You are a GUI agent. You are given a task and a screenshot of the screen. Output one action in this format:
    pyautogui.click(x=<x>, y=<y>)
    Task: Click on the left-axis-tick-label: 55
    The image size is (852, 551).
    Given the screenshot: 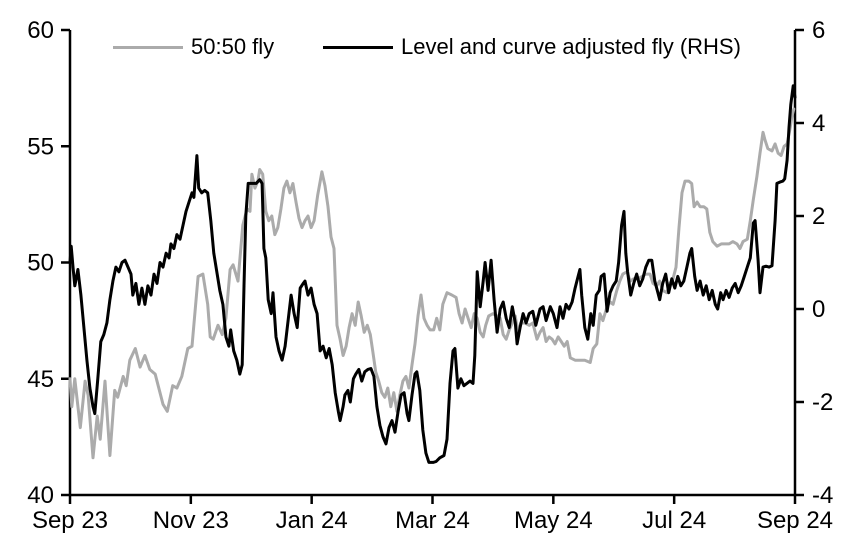 What is the action you would take?
    pyautogui.click(x=40, y=146)
    